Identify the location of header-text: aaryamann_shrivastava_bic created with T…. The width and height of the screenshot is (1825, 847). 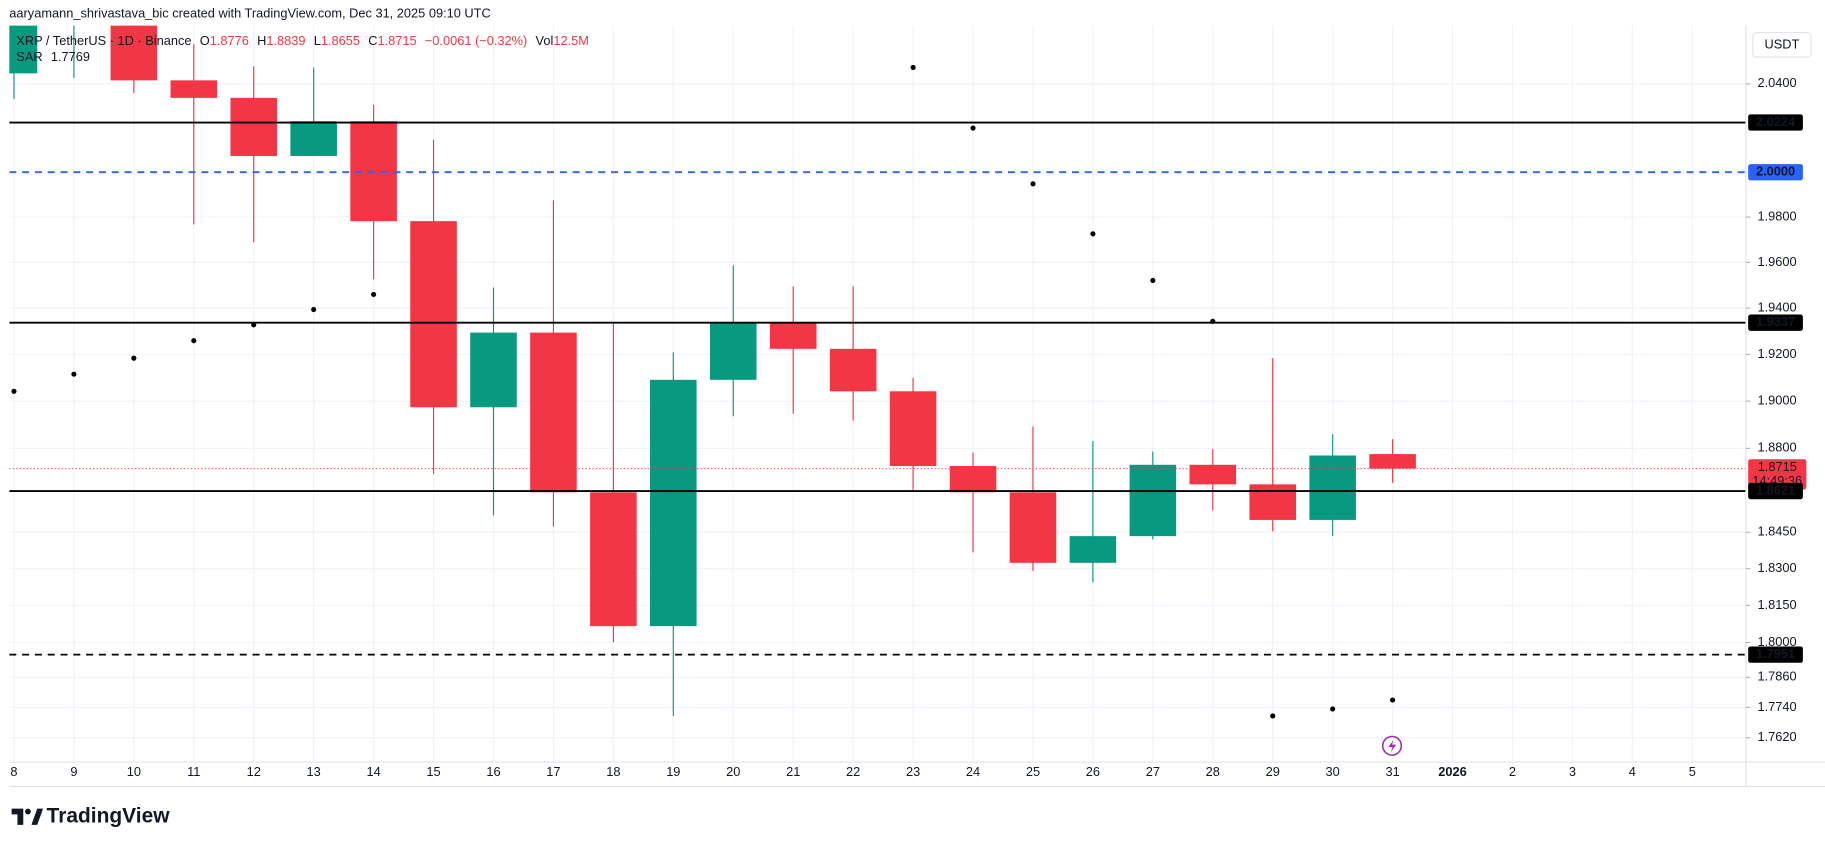
(249, 12).